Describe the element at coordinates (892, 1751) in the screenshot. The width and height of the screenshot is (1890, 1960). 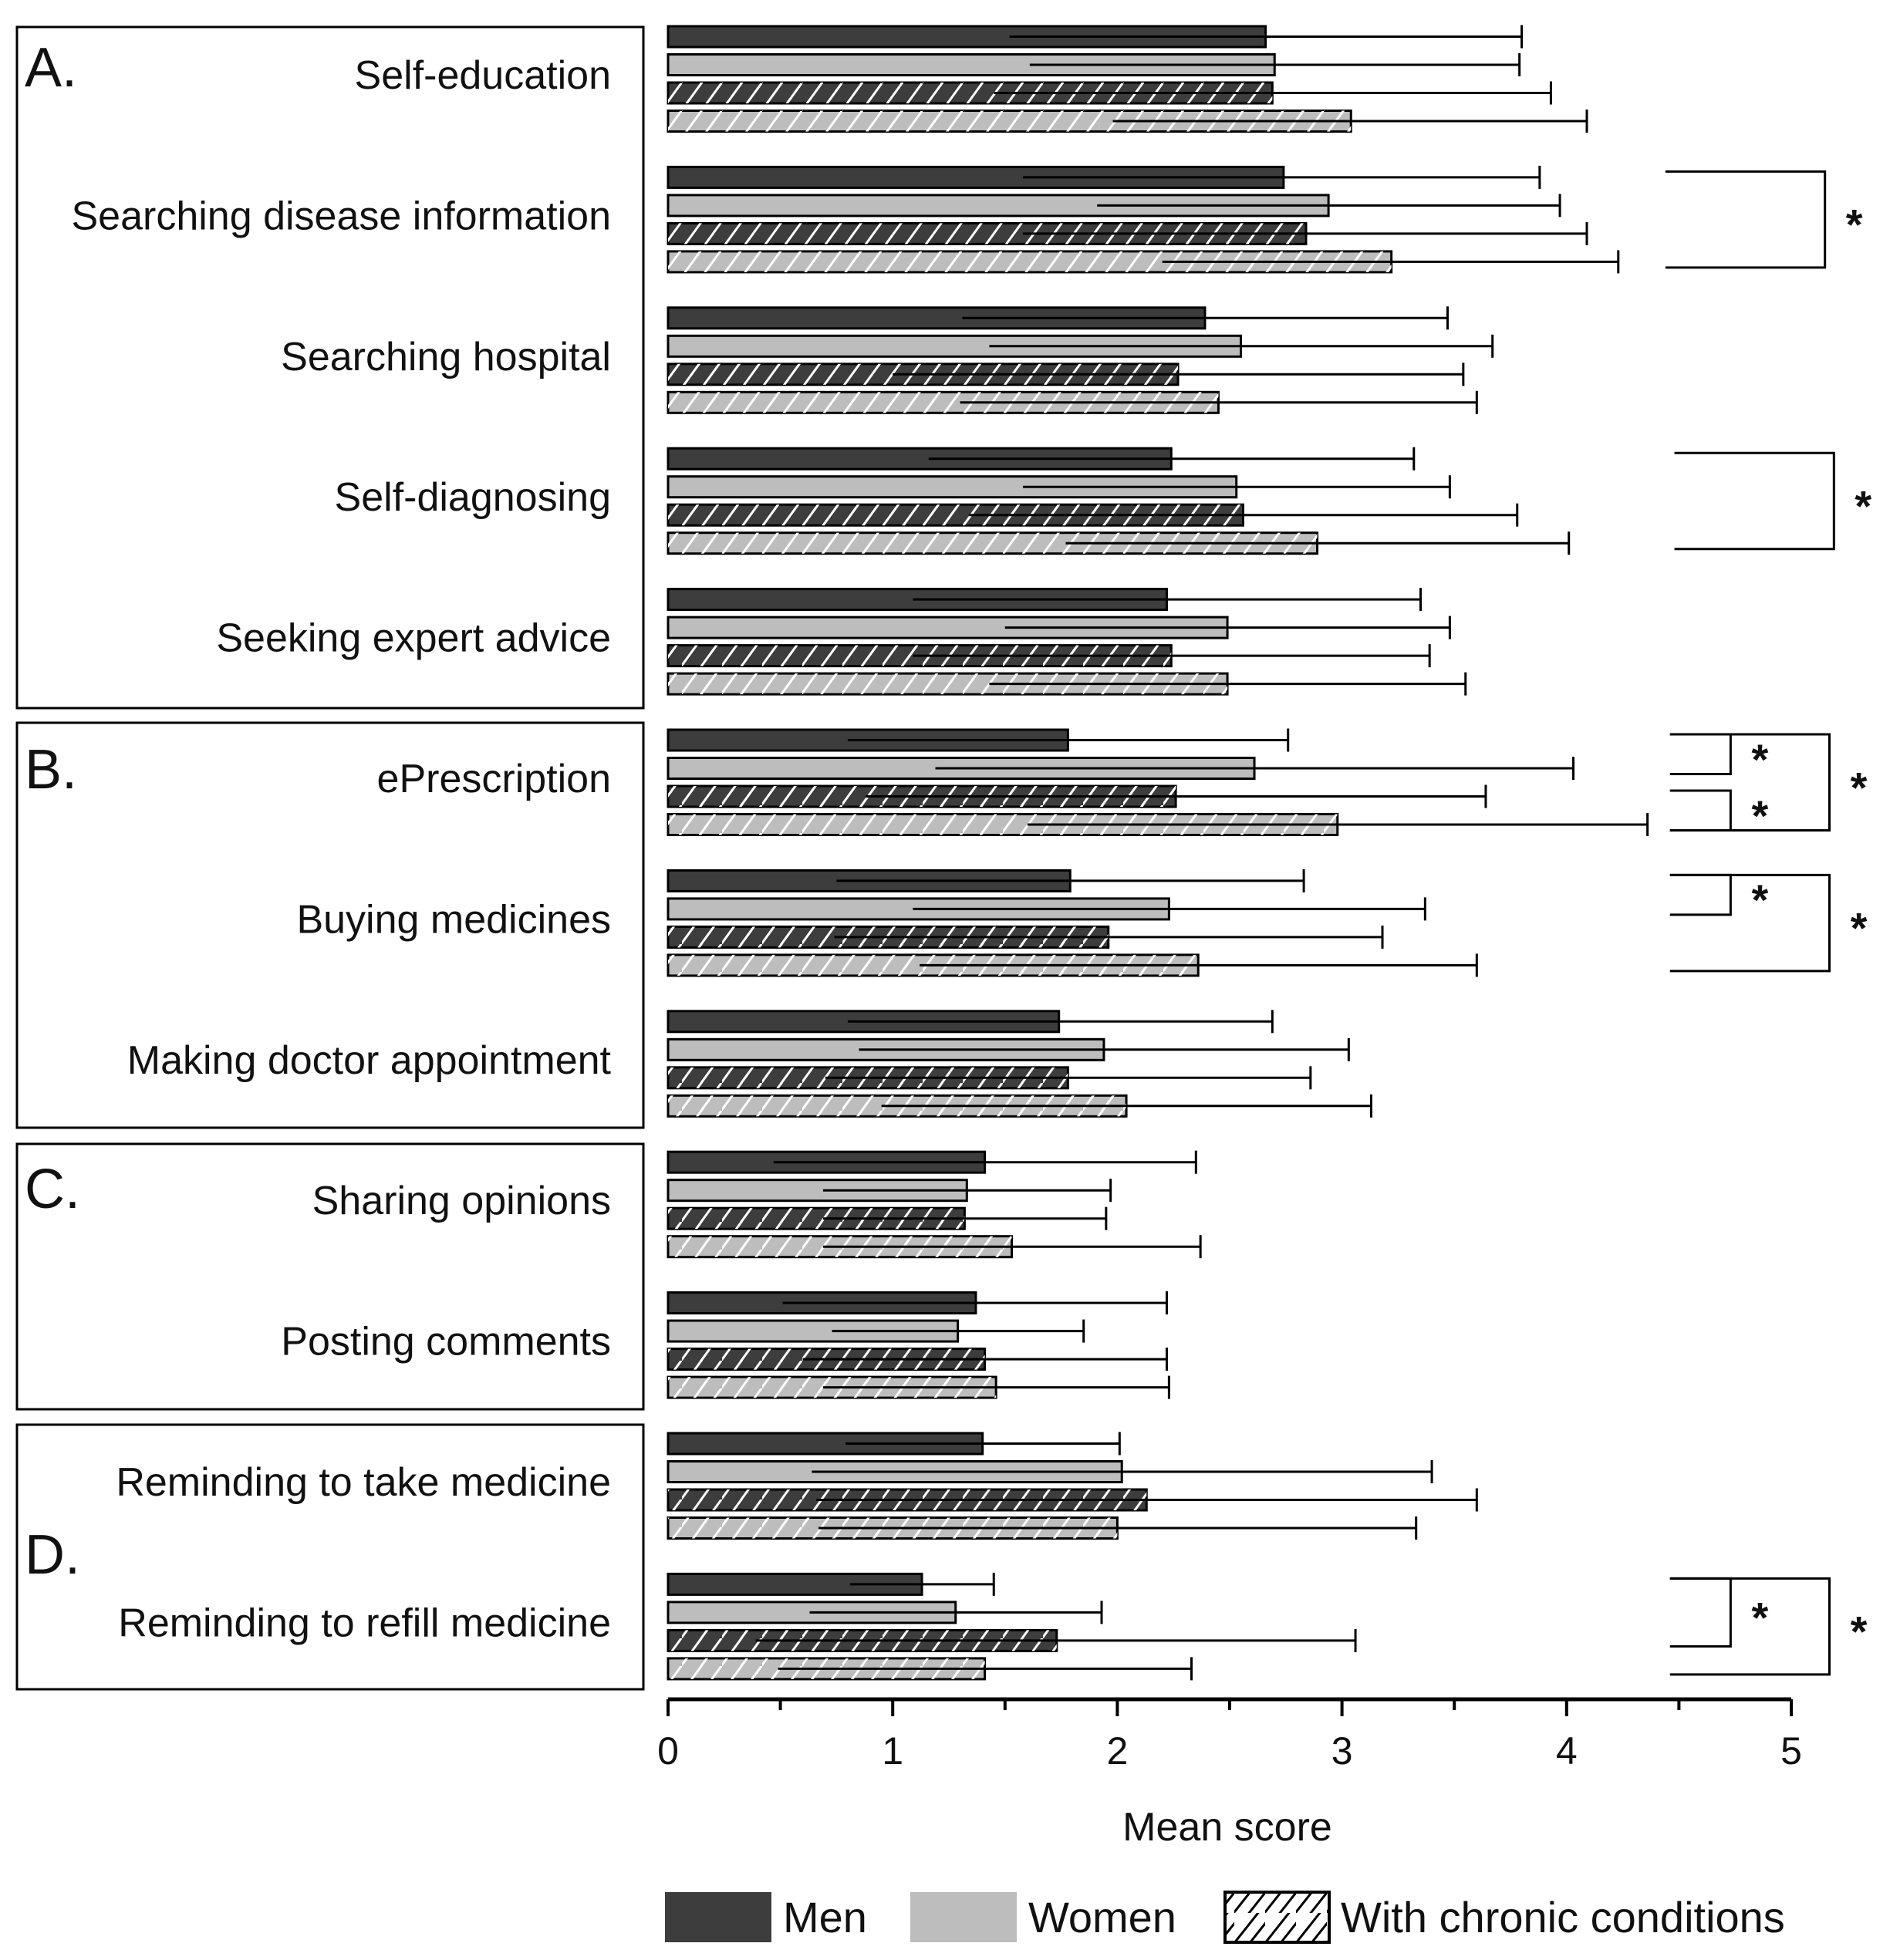
I see `x-tick-label: 1` at that location.